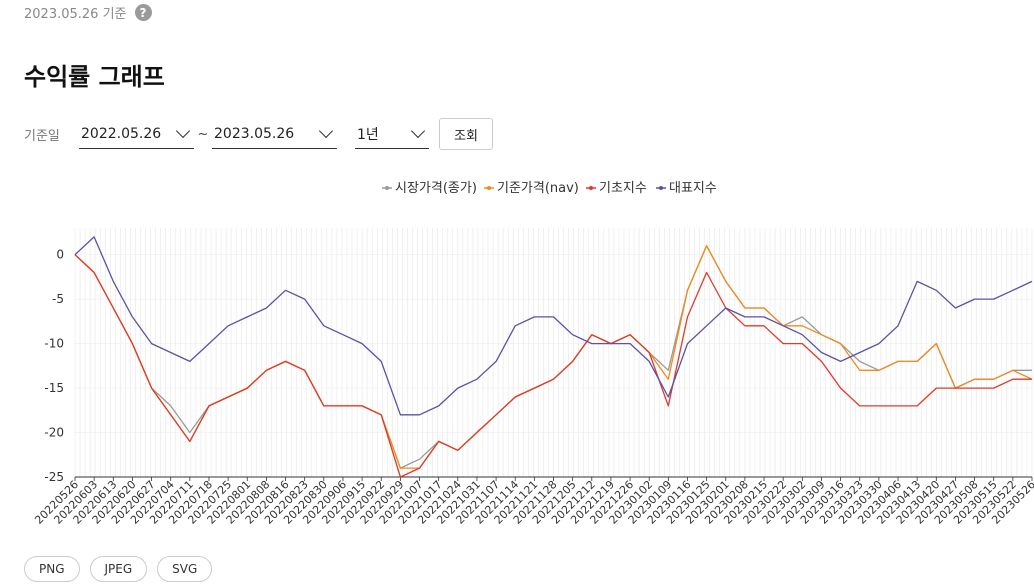 The height and width of the screenshot is (585, 1034). I want to click on export-jpeg-button: JPEG, so click(118, 569).